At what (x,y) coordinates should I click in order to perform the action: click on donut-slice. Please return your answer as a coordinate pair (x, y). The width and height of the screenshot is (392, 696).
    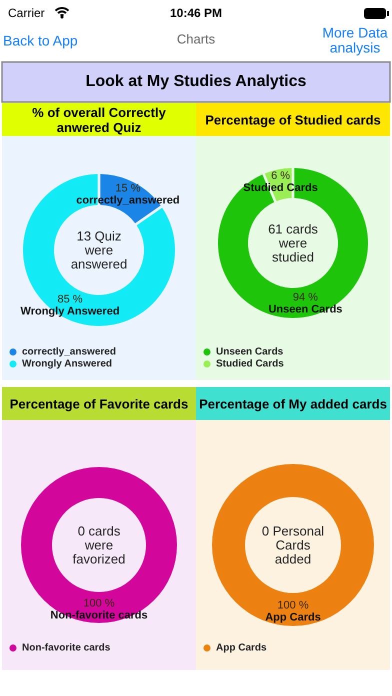
    Looking at the image, I should click on (293, 243).